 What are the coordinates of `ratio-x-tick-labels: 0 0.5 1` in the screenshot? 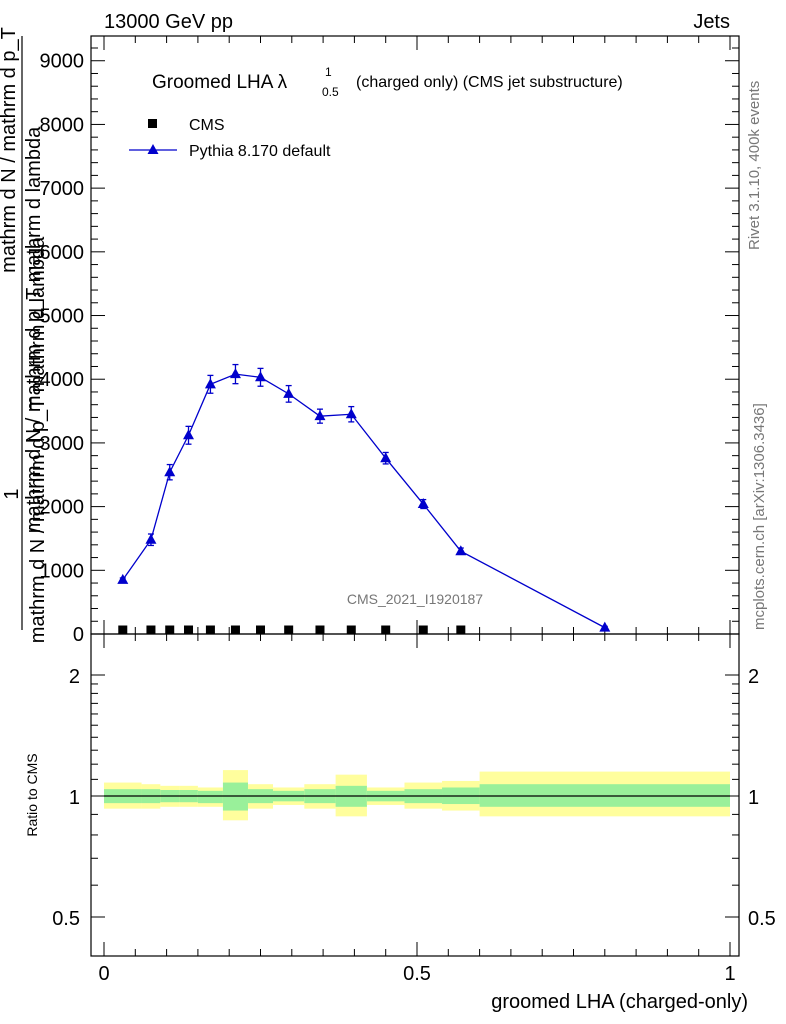 It's located at (416, 974).